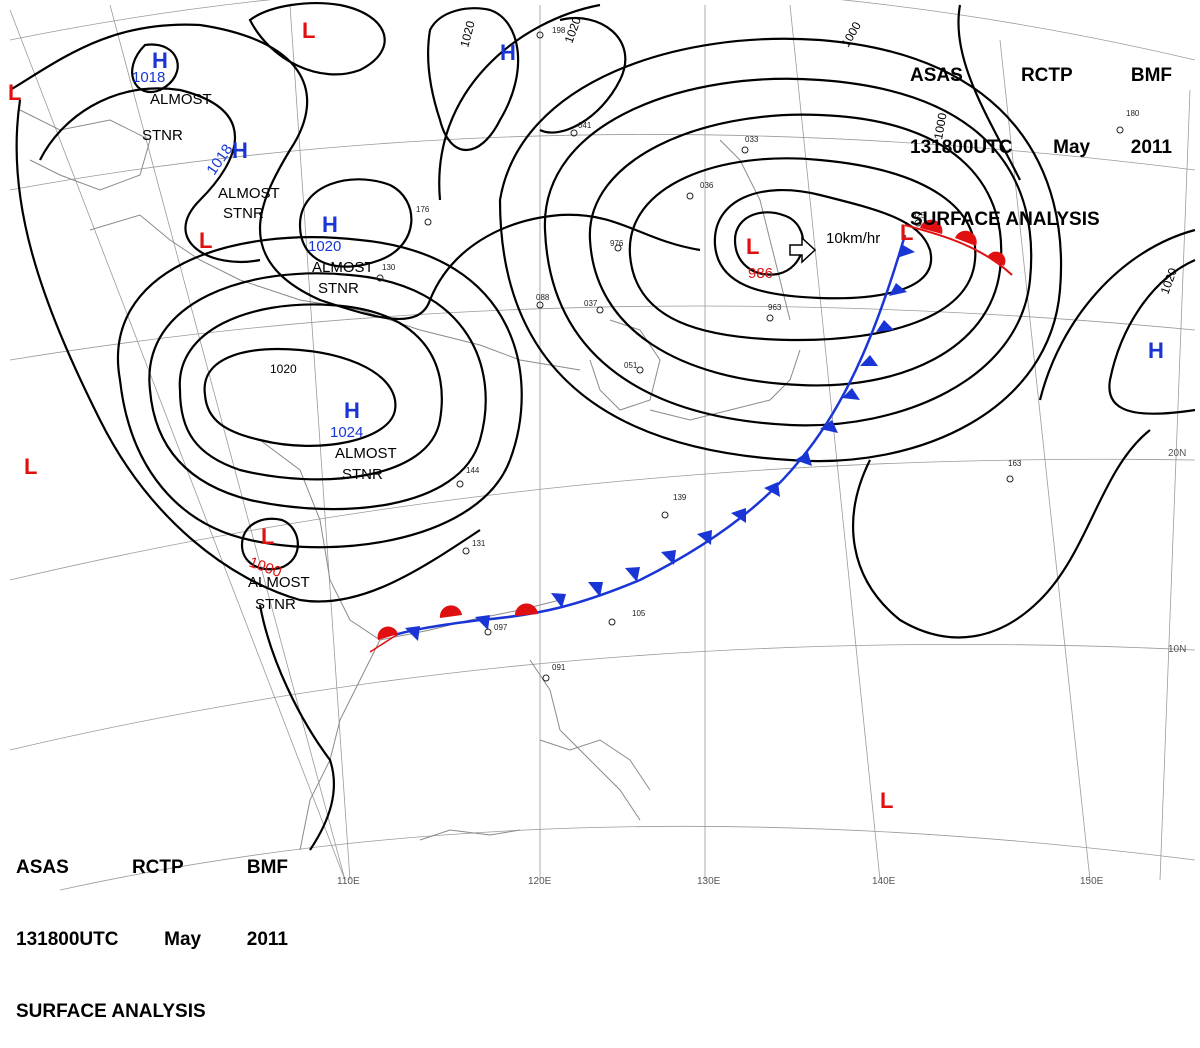 Image resolution: width=1200 pixels, height=1048 pixels. What do you see at coordinates (540, 881) in the screenshot?
I see `longitude-label: 120E` at bounding box center [540, 881].